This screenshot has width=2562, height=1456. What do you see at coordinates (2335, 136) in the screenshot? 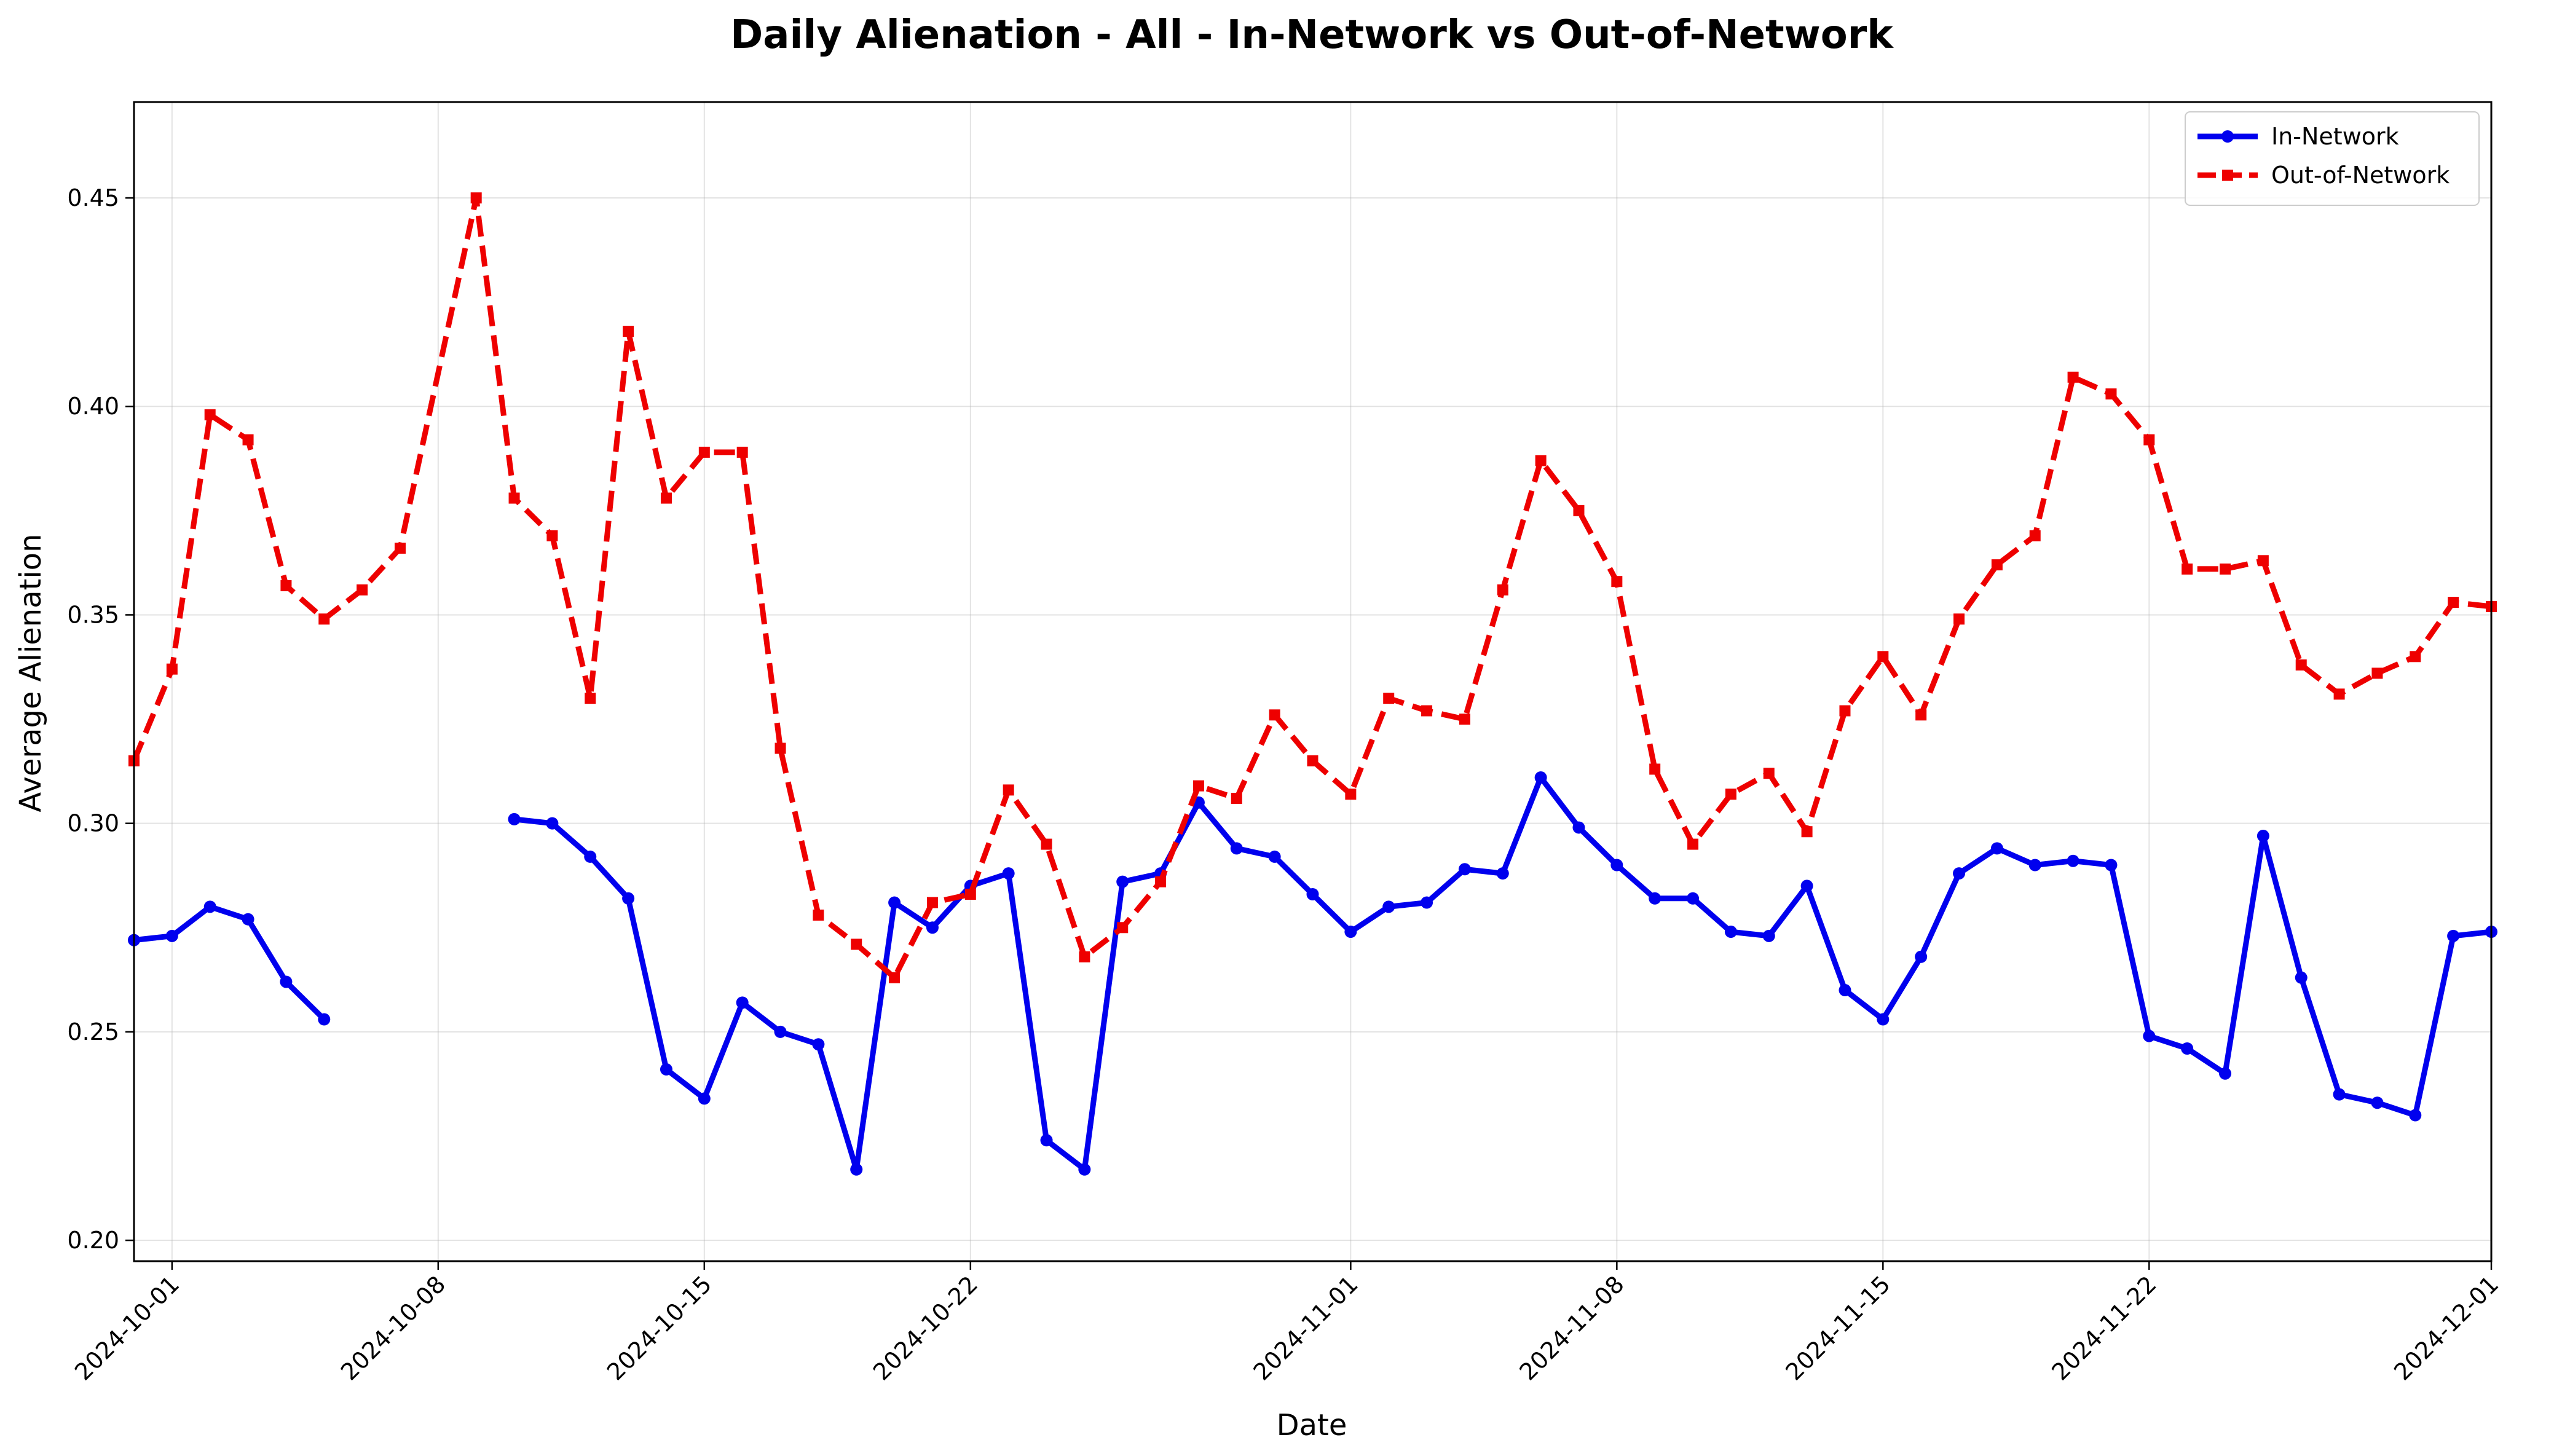
I see `legend-label-in-network: In-Network` at bounding box center [2335, 136].